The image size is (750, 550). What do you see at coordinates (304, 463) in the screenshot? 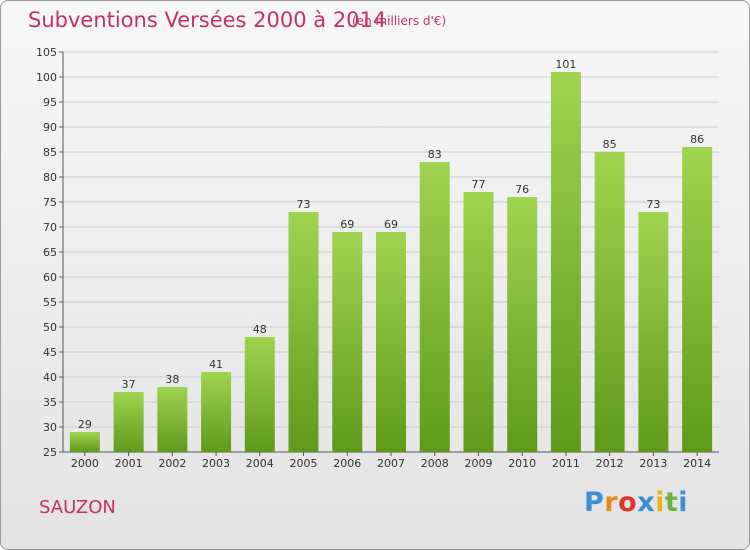
I see `x-tick-label: 2005` at bounding box center [304, 463].